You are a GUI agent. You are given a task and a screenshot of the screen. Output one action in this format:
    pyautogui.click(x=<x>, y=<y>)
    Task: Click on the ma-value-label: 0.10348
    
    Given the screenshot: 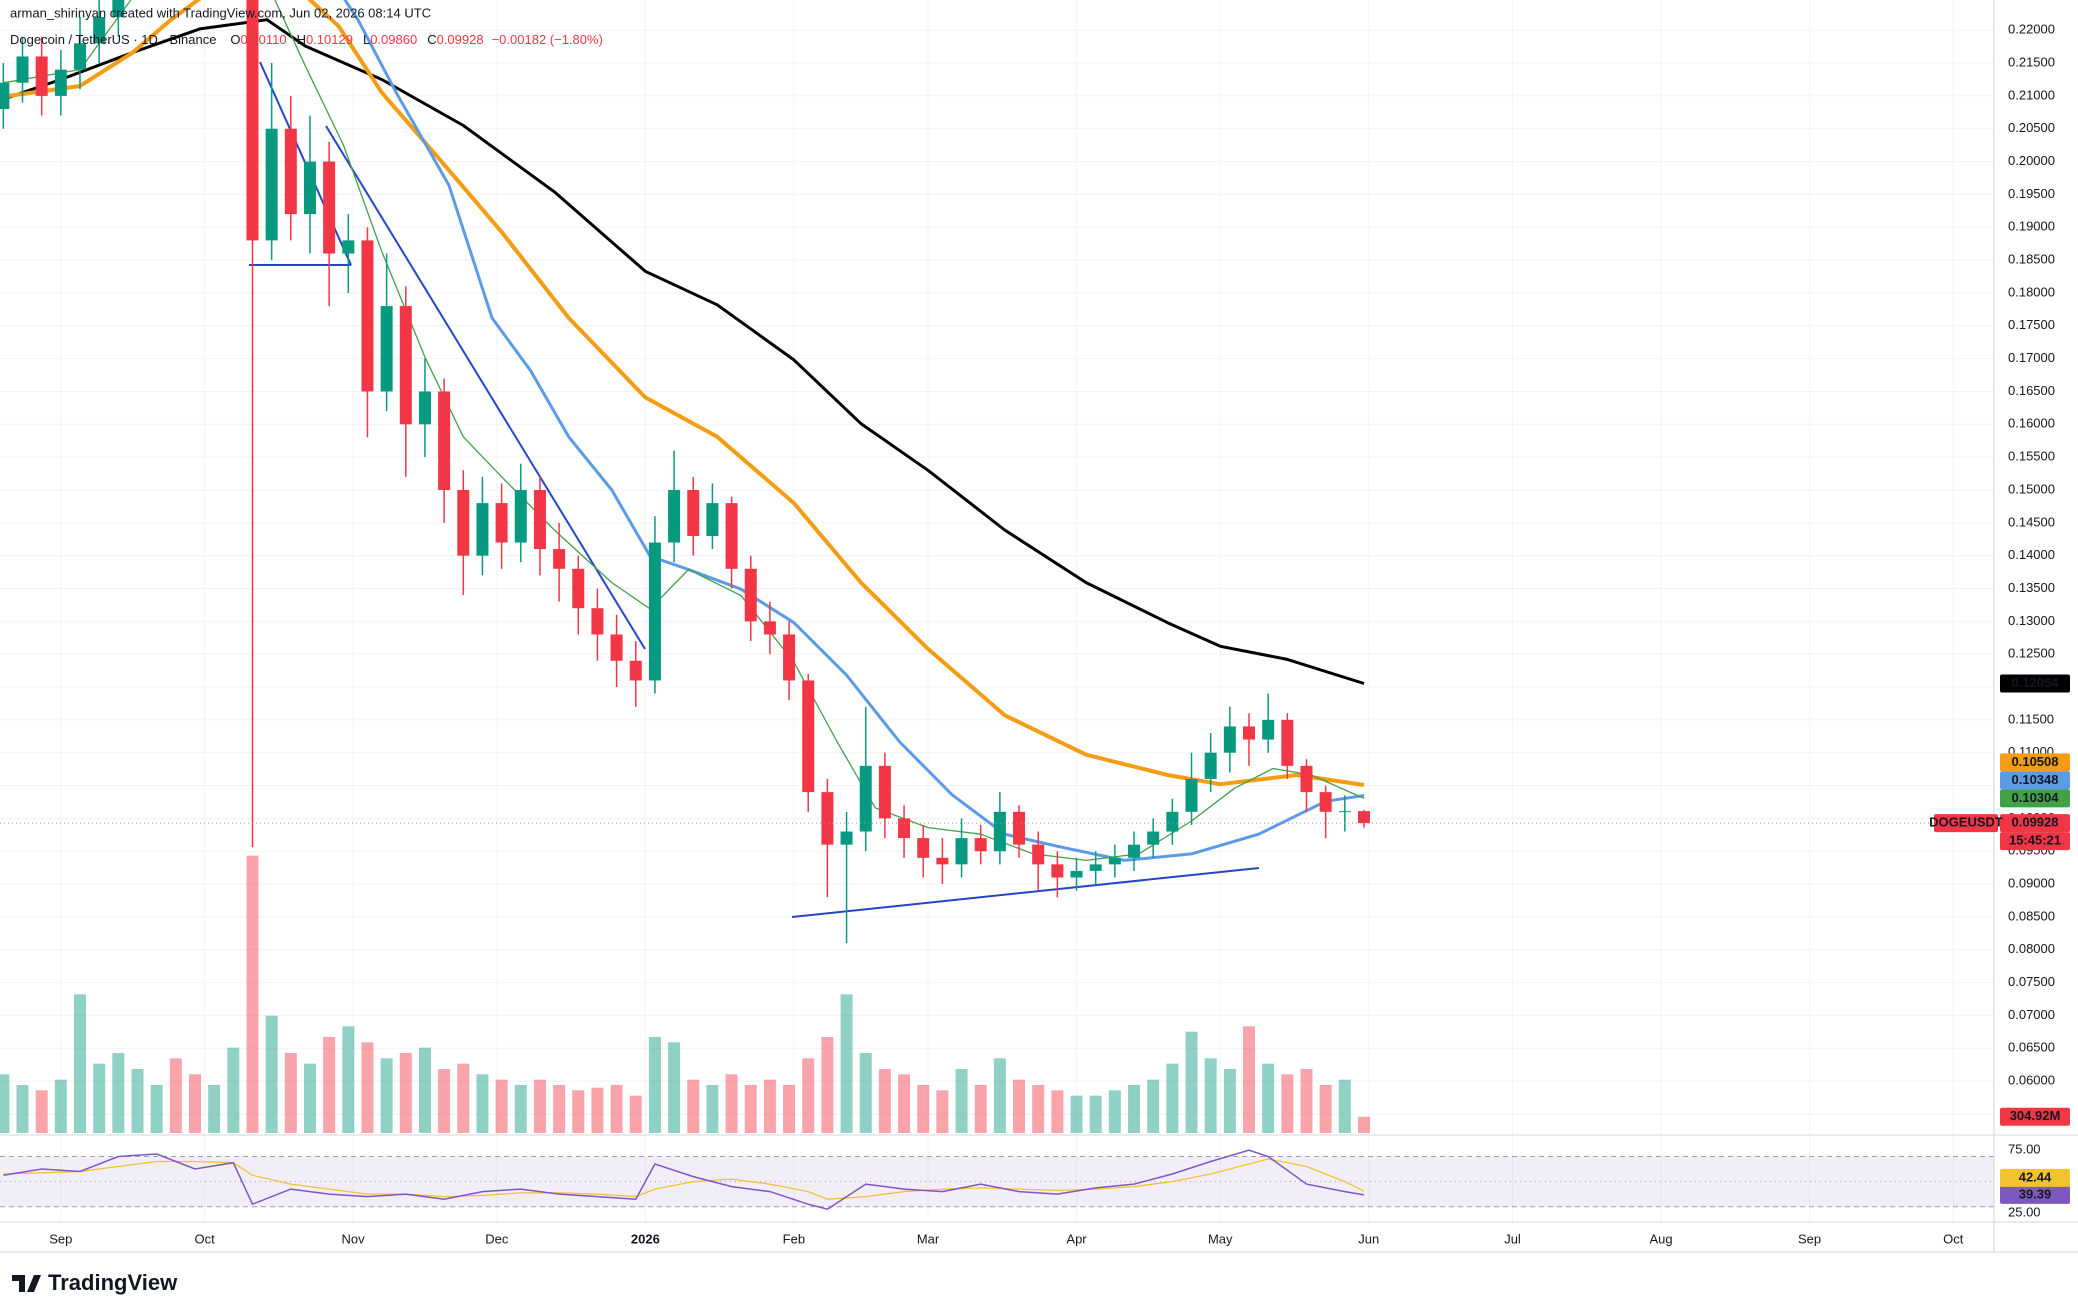 What is the action you would take?
    pyautogui.click(x=2035, y=779)
    